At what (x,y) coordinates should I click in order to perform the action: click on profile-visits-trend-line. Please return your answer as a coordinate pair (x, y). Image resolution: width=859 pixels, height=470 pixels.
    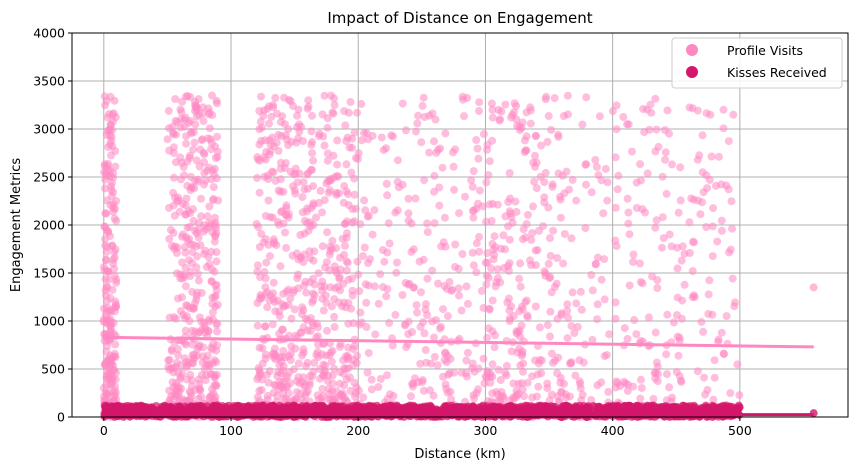
    Looking at the image, I should click on (458, 342).